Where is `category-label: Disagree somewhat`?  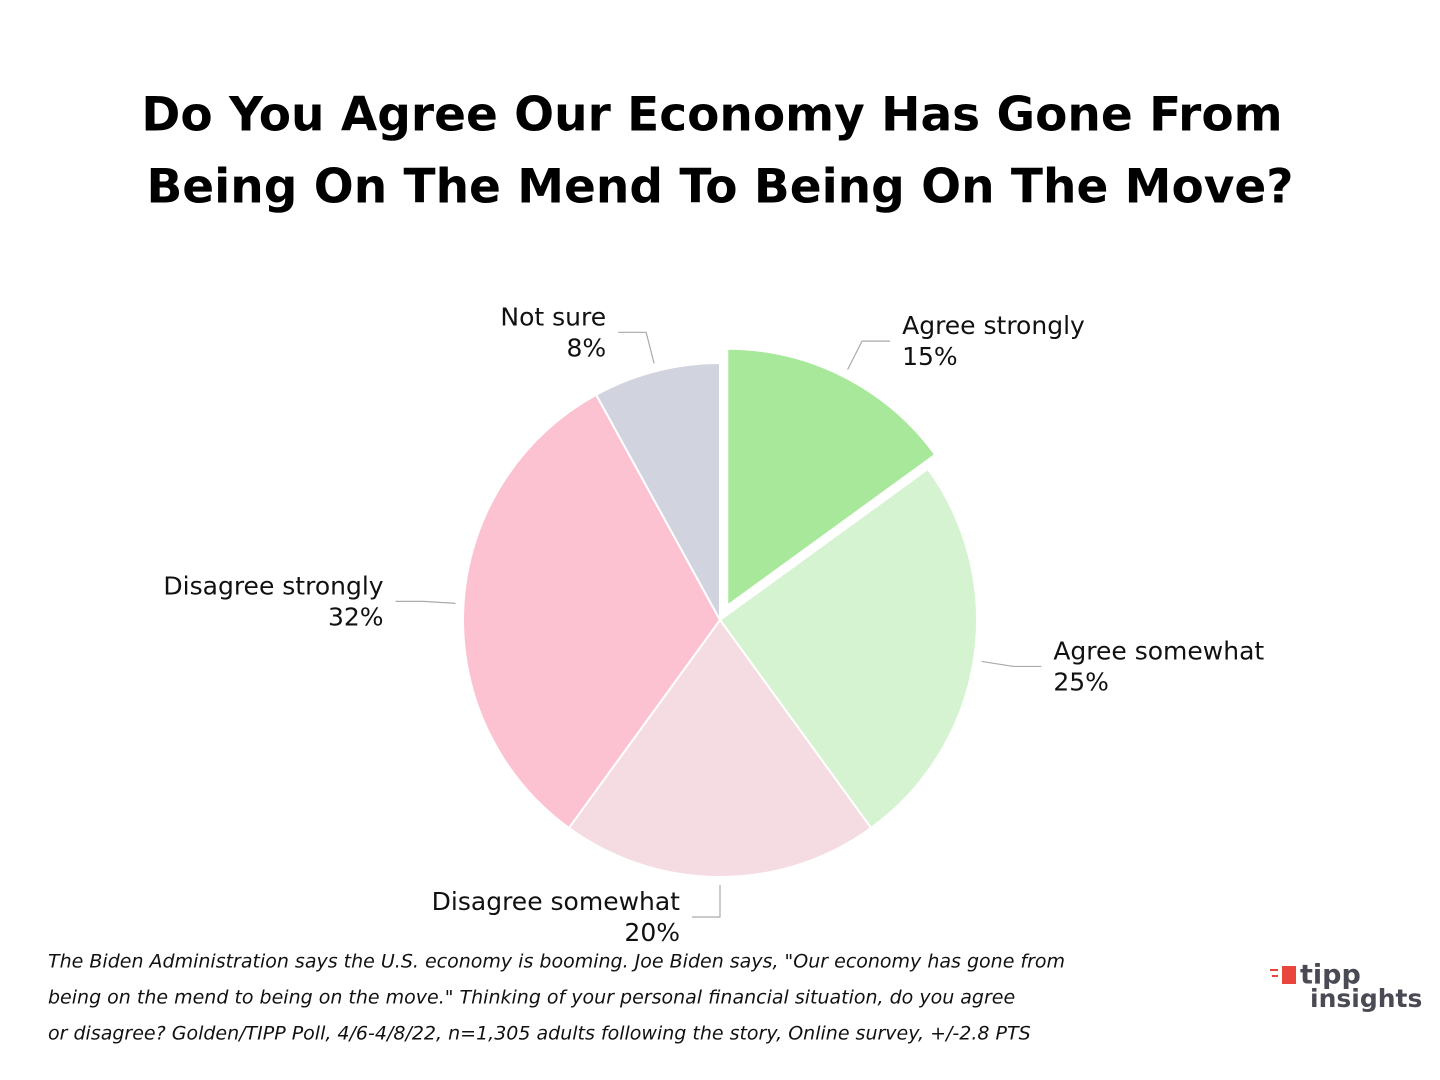
category-label: Disagree somewhat is located at coordinates (556, 901).